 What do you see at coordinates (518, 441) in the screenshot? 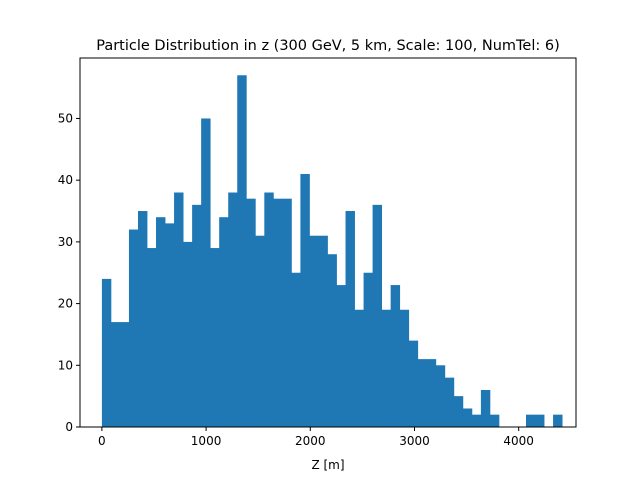
I see `x-tick-label: 4000` at bounding box center [518, 441].